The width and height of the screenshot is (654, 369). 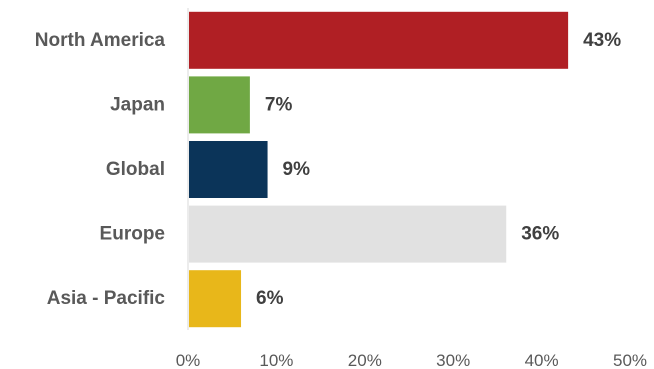 What do you see at coordinates (228, 169) in the screenshot?
I see `bar-global` at bounding box center [228, 169].